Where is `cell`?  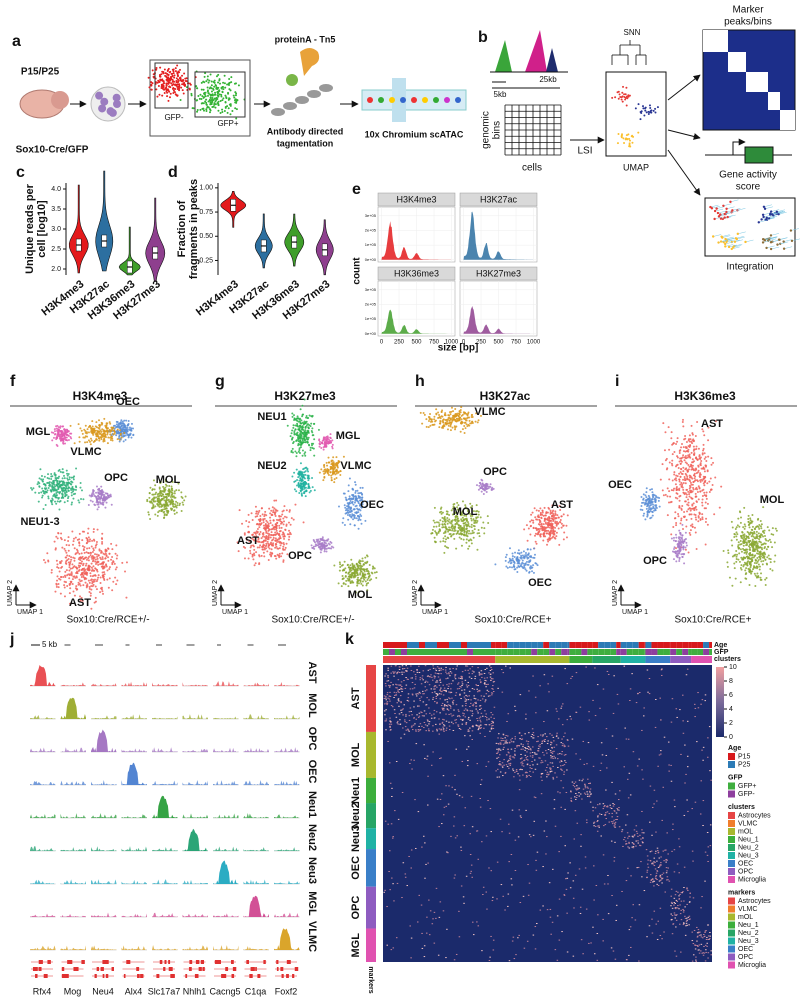
cell is located at coordinates (104, 101).